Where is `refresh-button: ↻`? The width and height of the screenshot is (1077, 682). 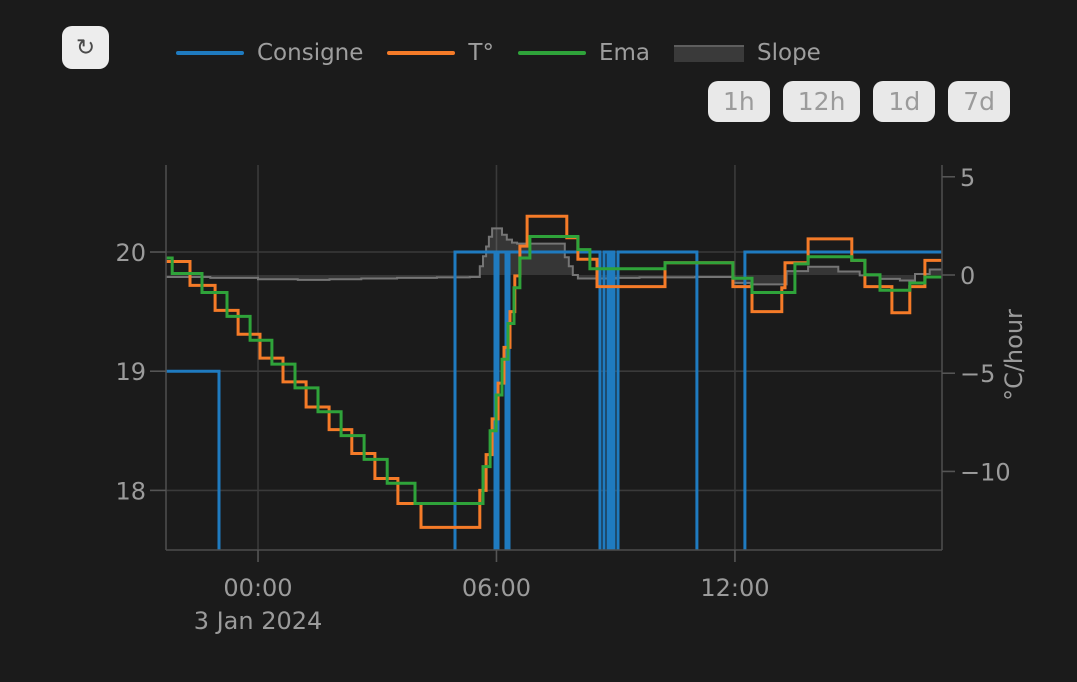 refresh-button: ↻ is located at coordinates (85, 47).